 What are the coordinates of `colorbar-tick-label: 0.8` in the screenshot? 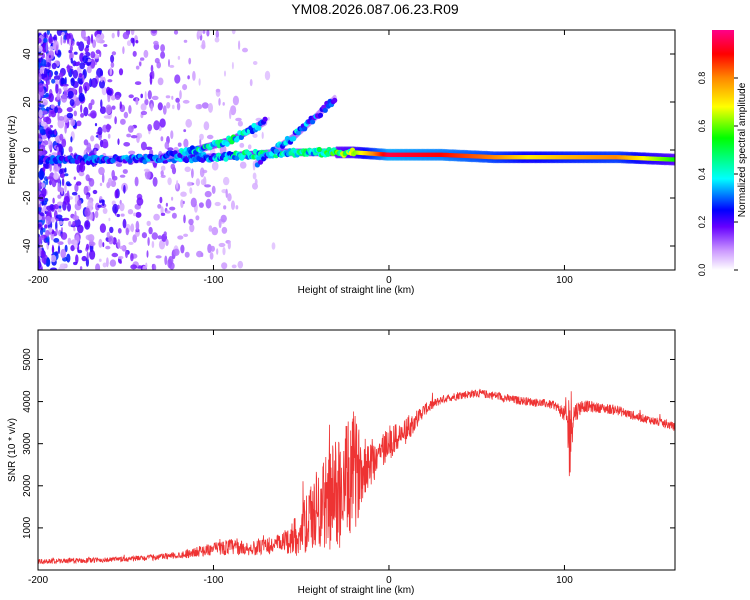 It's located at (702, 78).